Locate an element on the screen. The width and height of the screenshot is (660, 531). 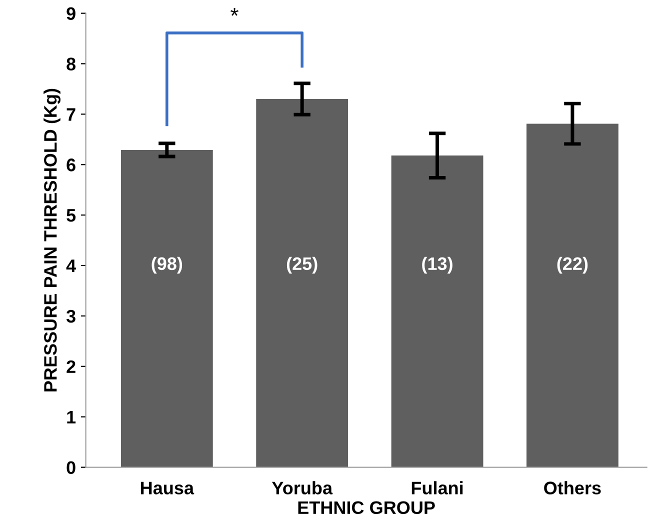
annotation: (13) is located at coordinates (437, 265).